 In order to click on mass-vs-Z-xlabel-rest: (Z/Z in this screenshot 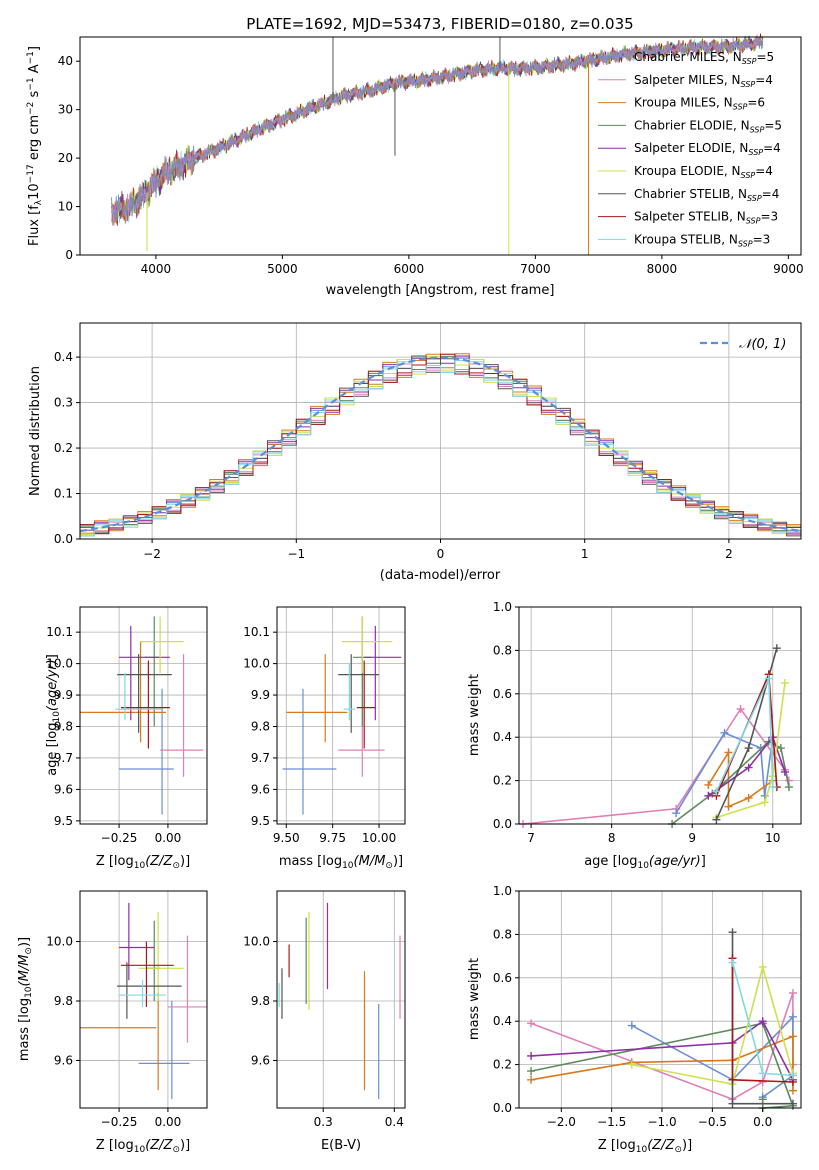, I will do `click(159, 1145)`.